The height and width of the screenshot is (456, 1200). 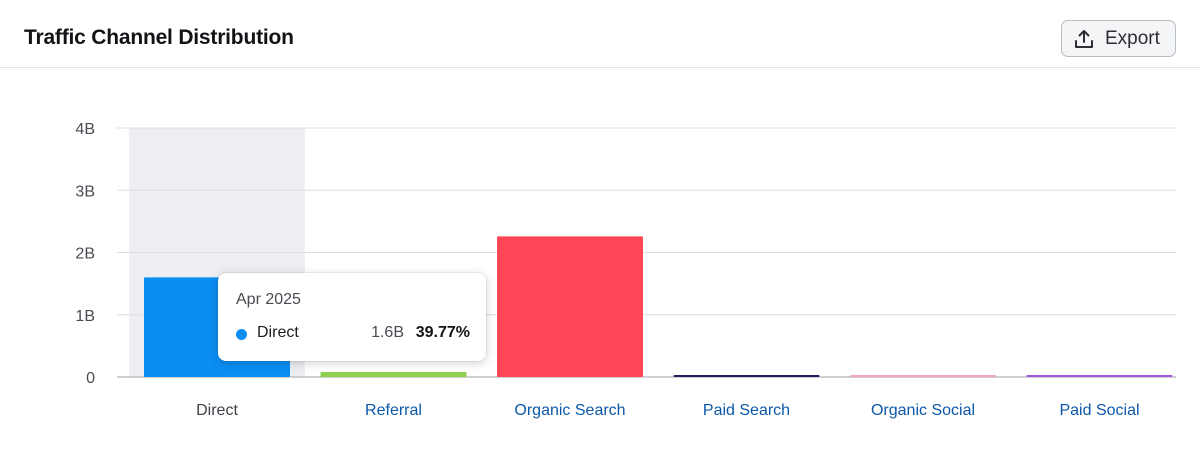 What do you see at coordinates (159, 37) in the screenshot?
I see `chart-title: Traffic Channel Distribution` at bounding box center [159, 37].